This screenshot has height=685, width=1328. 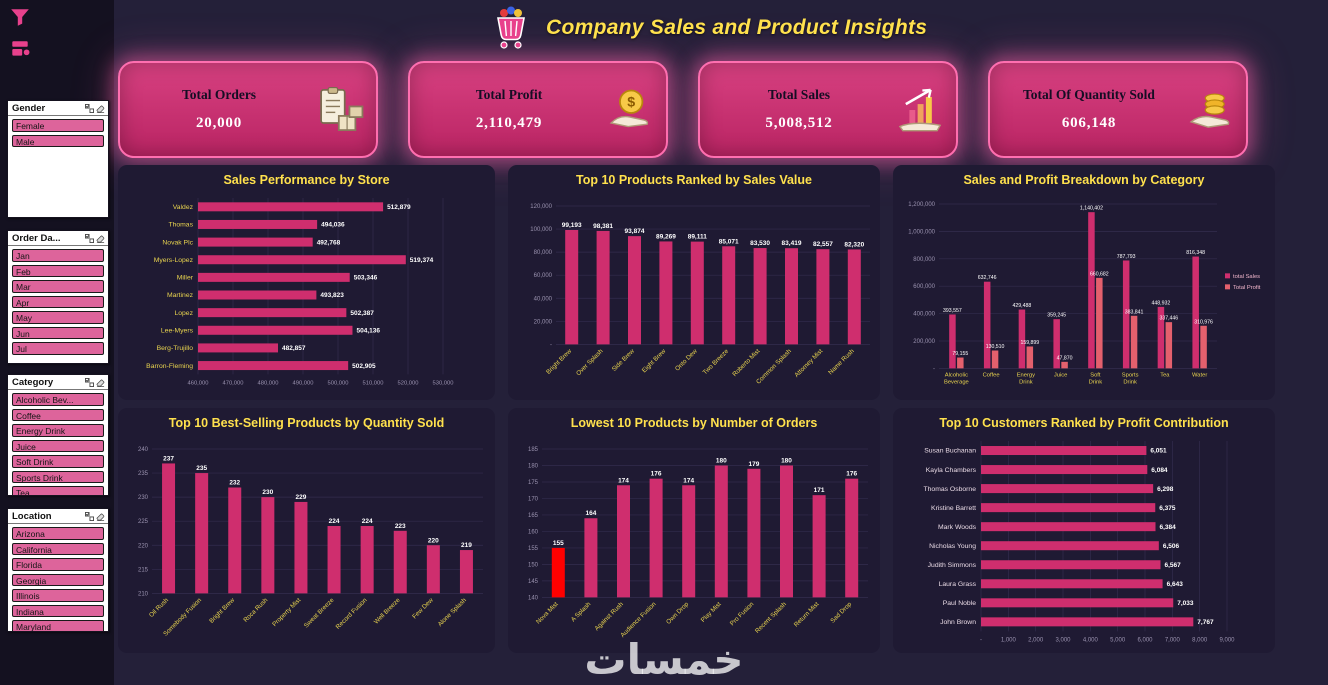 I want to click on slicer-item: Maryland, so click(x=58, y=625).